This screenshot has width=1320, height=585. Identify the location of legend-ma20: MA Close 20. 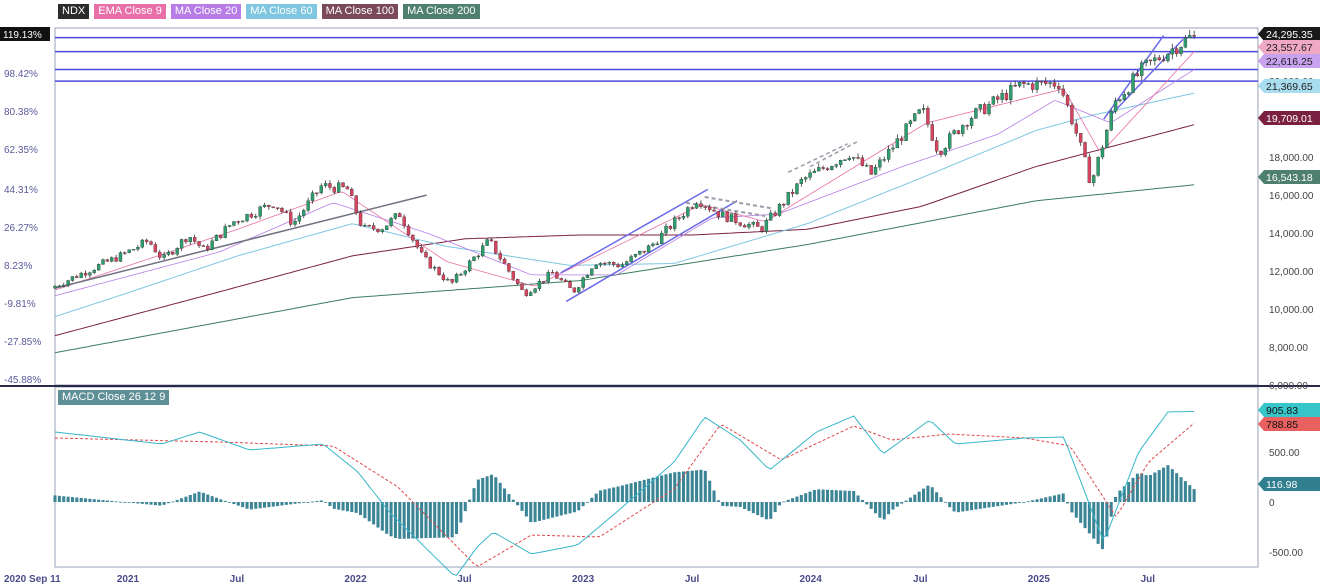
(206, 11).